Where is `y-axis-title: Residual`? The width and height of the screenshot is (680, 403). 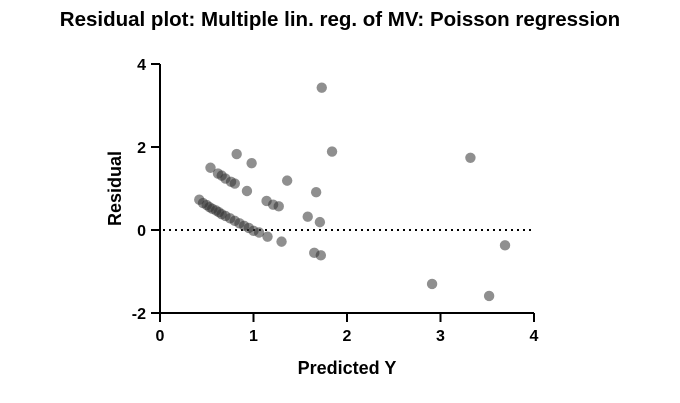 y-axis-title: Residual is located at coordinates (115, 188).